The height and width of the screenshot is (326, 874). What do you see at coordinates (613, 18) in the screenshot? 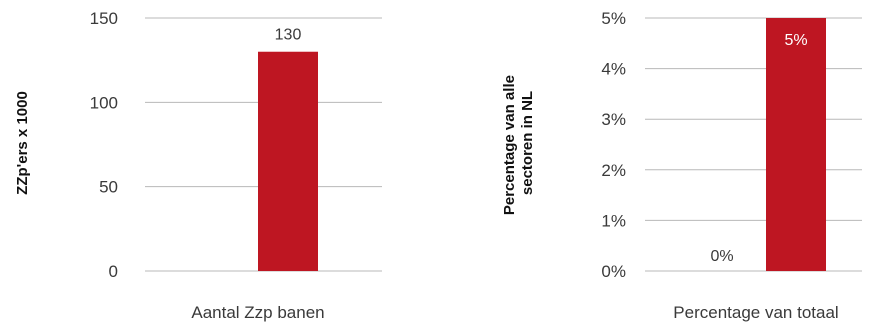
I see `y-tick-label: 5%` at bounding box center [613, 18].